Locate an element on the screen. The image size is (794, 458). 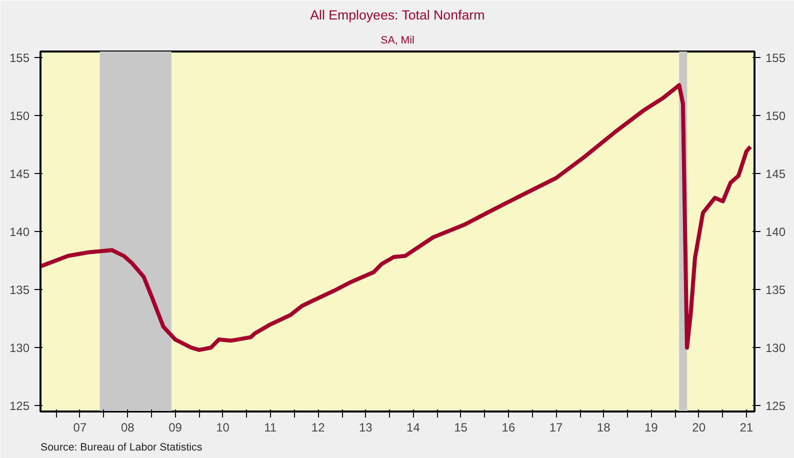
y2-tick-label: 140 is located at coordinates (776, 232).